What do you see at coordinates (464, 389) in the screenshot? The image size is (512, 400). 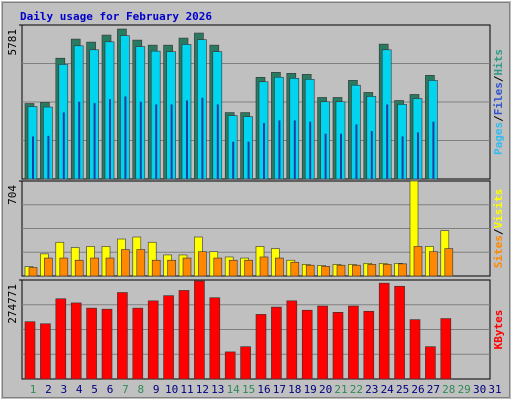 I see `x-tick-label: 29` at bounding box center [464, 389].